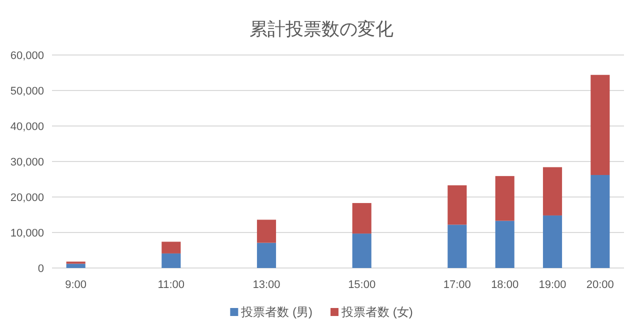  What do you see at coordinates (362, 285) in the screenshot?
I see `x-tick-label: 15:00` at bounding box center [362, 285].